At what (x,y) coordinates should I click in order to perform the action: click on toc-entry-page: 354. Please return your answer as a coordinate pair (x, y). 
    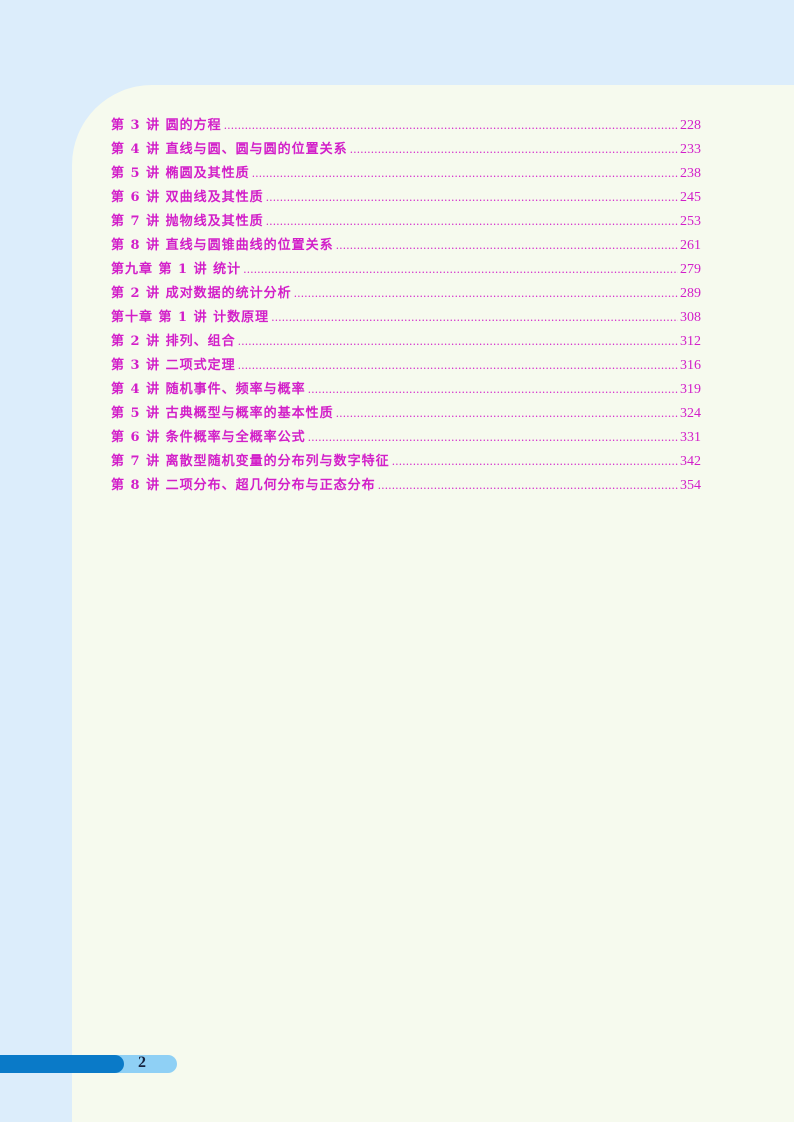
    Looking at the image, I should click on (690, 485).